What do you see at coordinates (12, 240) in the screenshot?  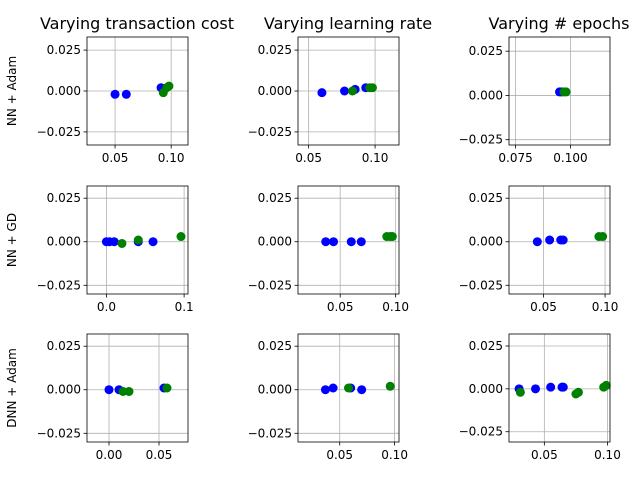 I see `row-label-1: NN + GD` at bounding box center [12, 240].